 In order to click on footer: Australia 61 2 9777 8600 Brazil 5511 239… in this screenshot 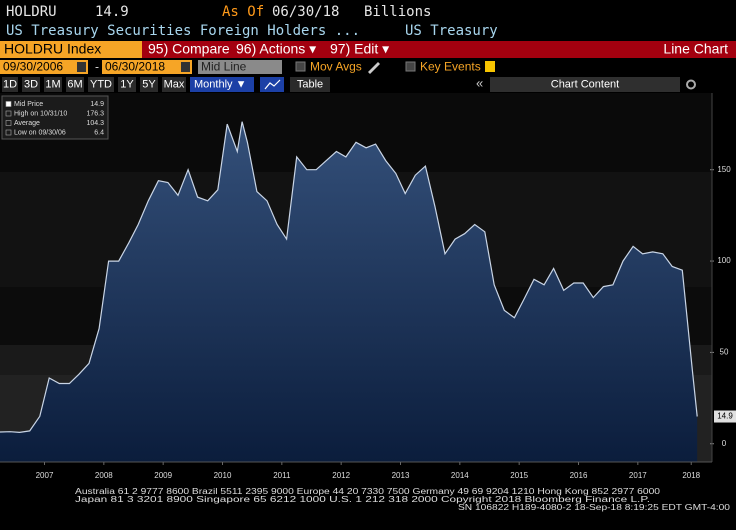, I will do `click(403, 499)`.